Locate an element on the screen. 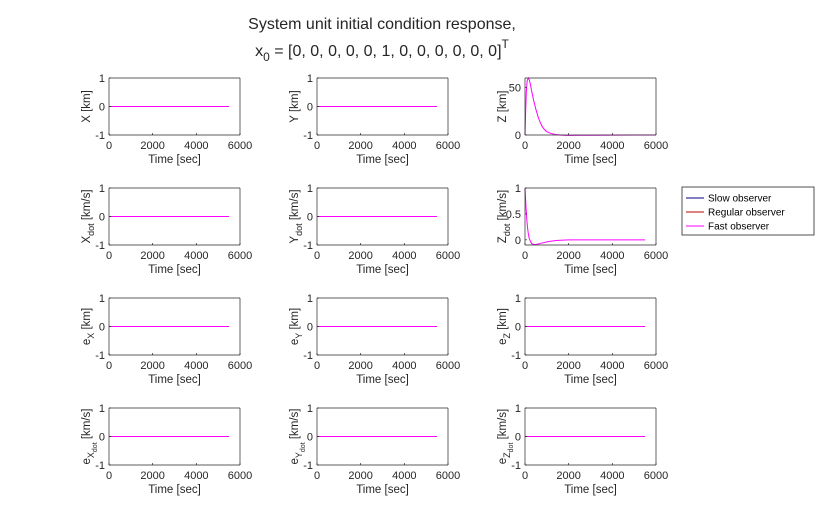  y-tick-label: 50 is located at coordinates (515, 89).